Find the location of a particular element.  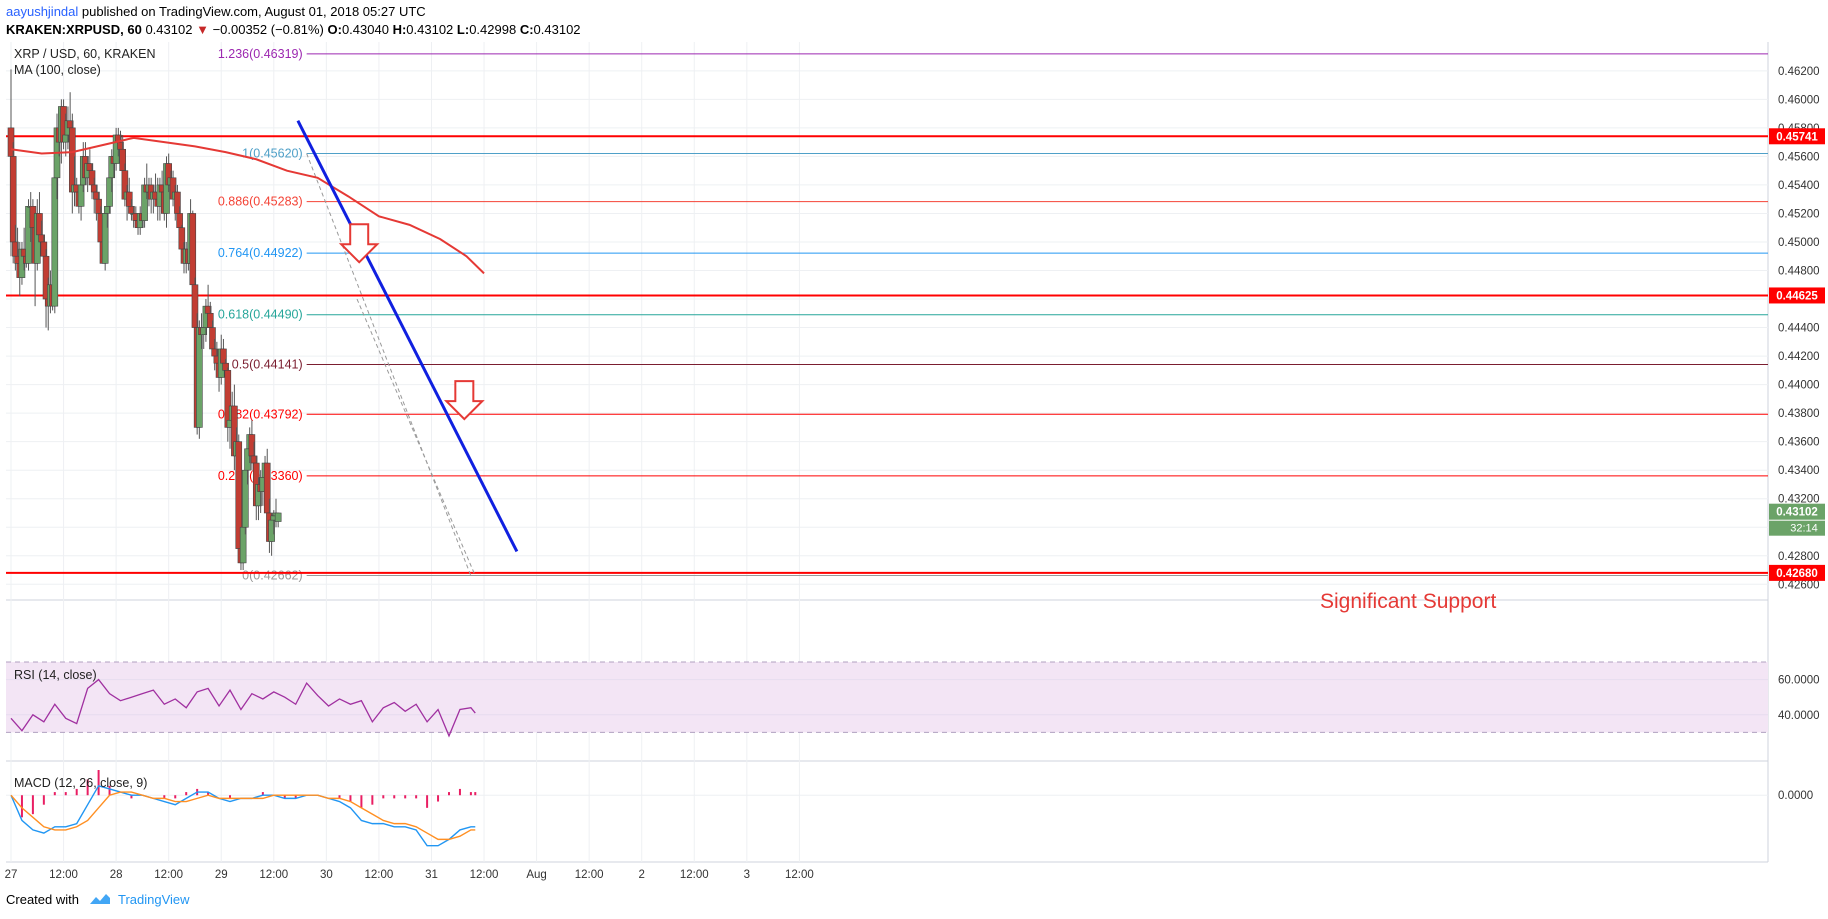

fib-level-label: 0.886(0.45283) is located at coordinates (260, 202).